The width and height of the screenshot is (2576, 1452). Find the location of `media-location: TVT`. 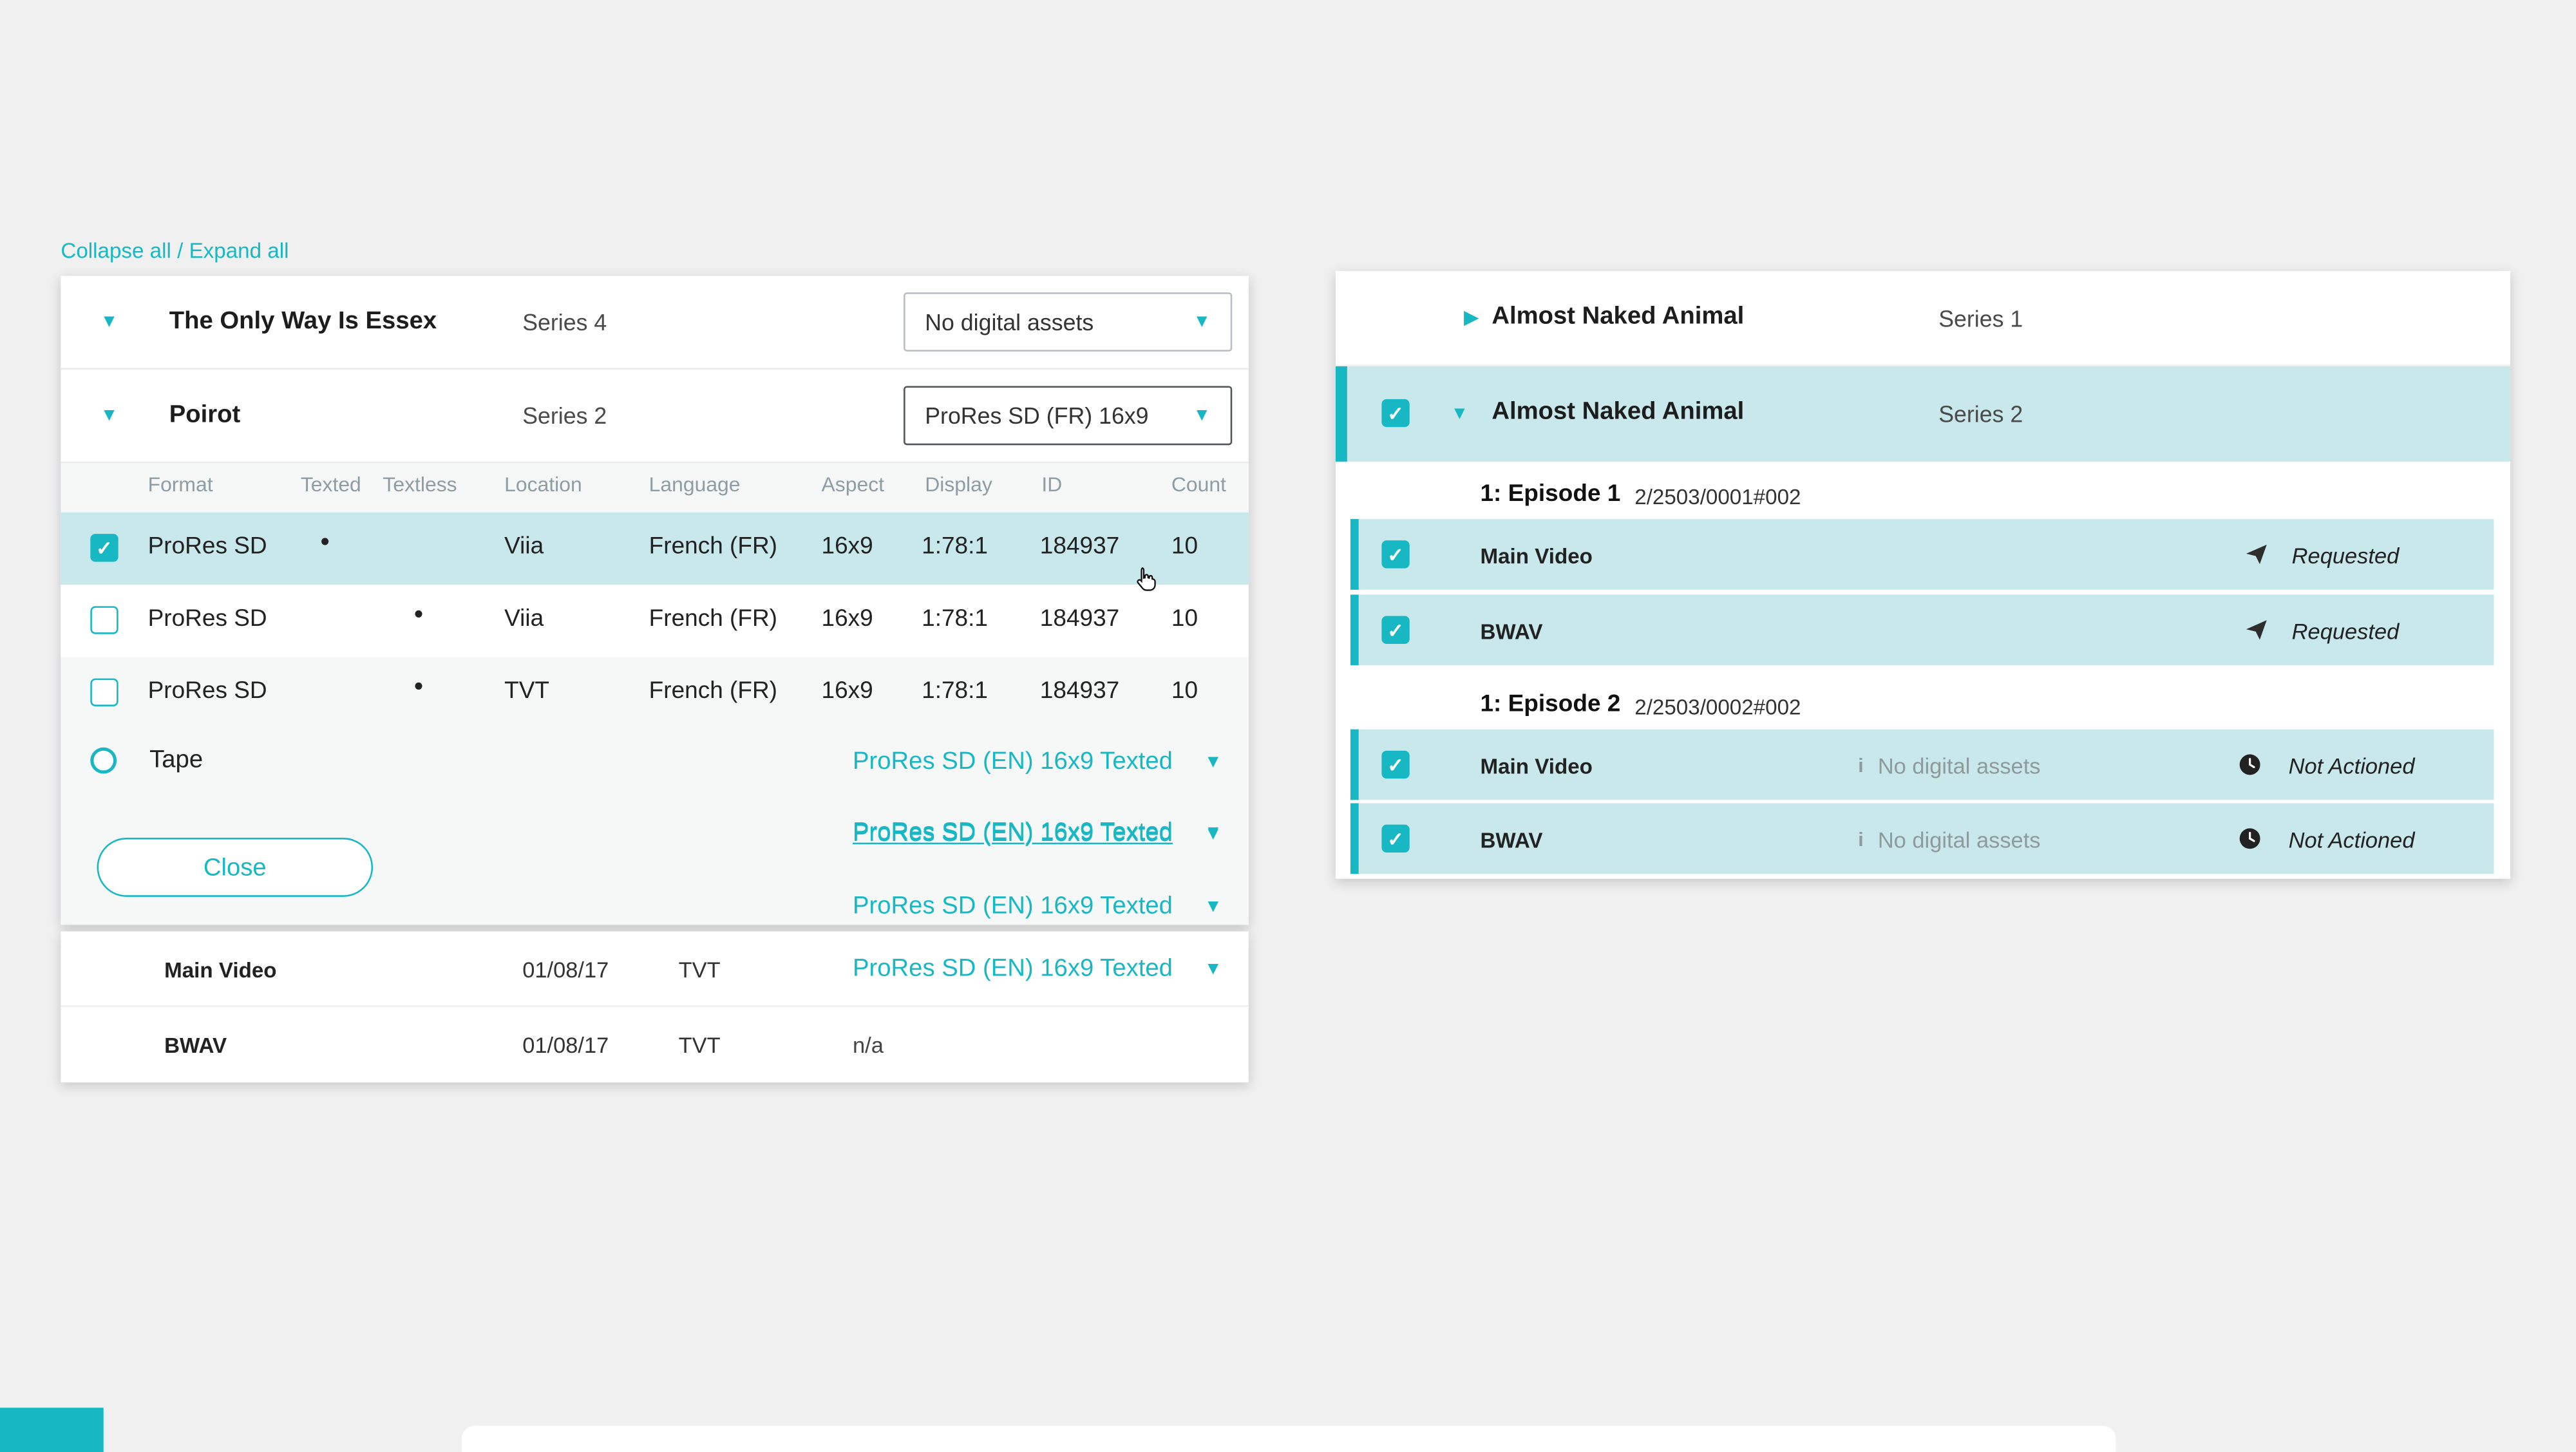

media-location: TVT is located at coordinates (699, 1045).